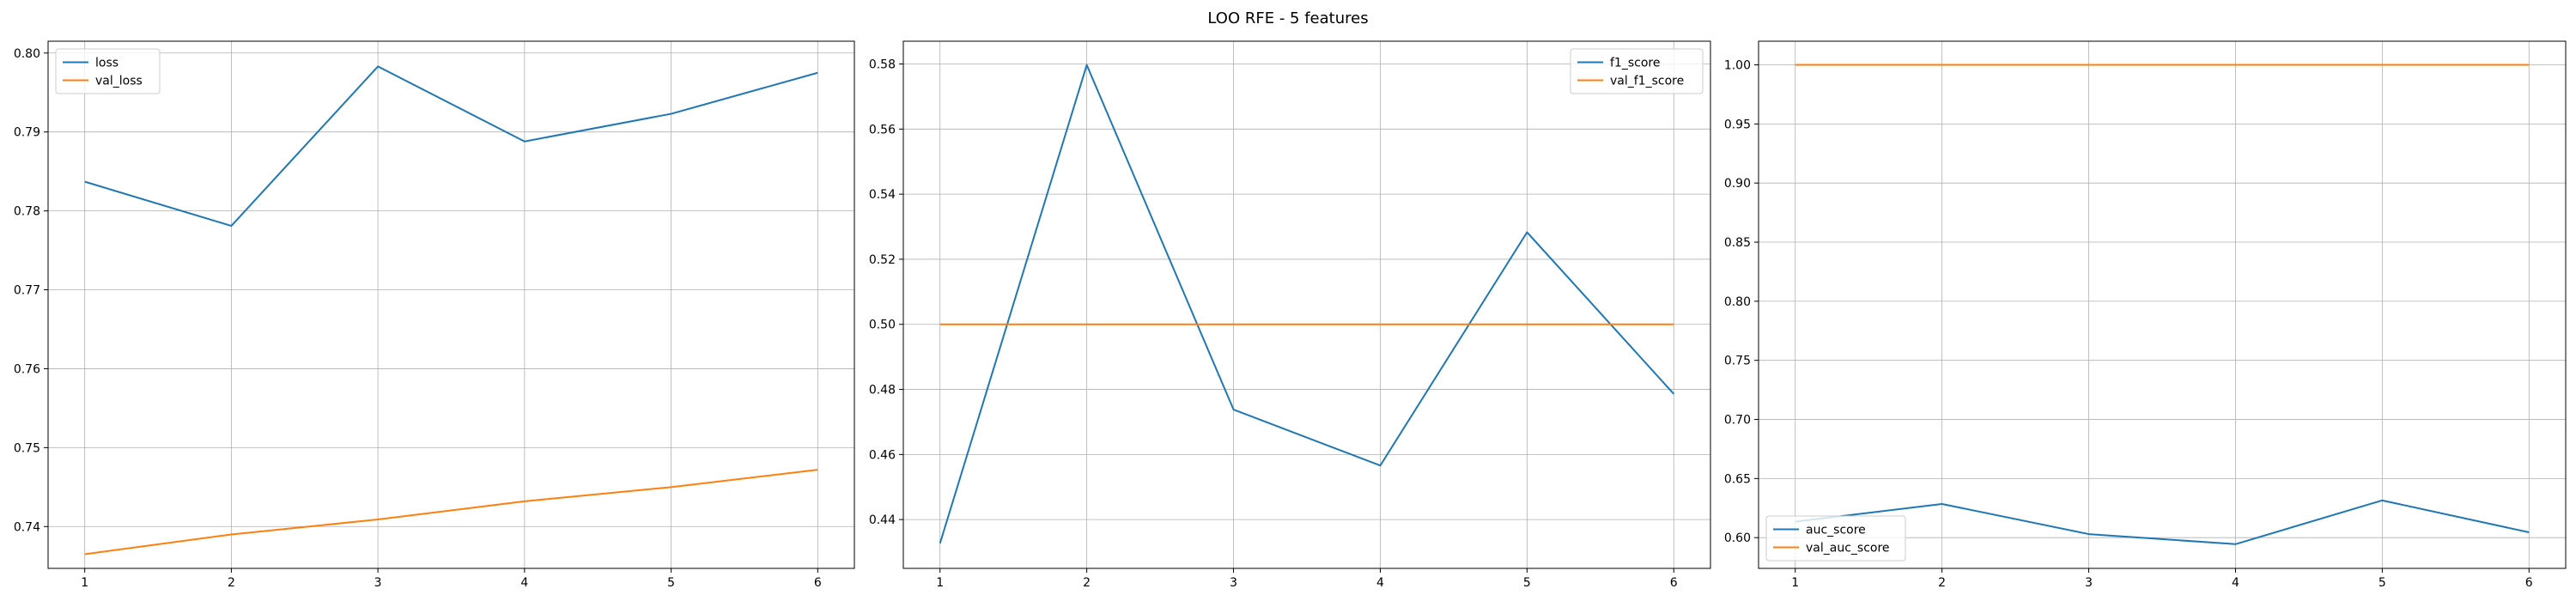 The height and width of the screenshot is (601, 2576). Describe the element at coordinates (1527, 583) in the screenshot. I see `subplot-f1-score-x-tick-label-4: 5` at that location.